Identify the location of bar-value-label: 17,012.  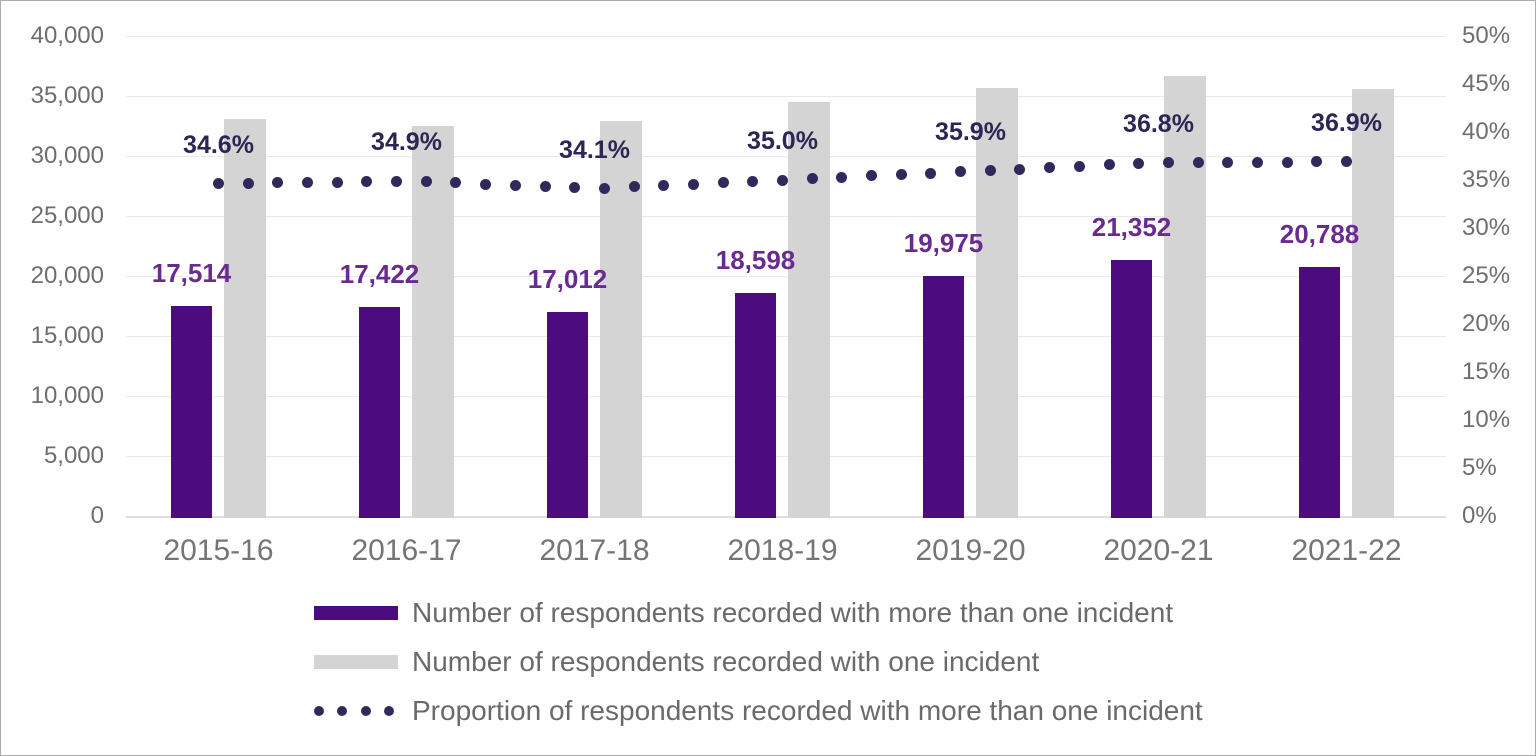
(567, 278).